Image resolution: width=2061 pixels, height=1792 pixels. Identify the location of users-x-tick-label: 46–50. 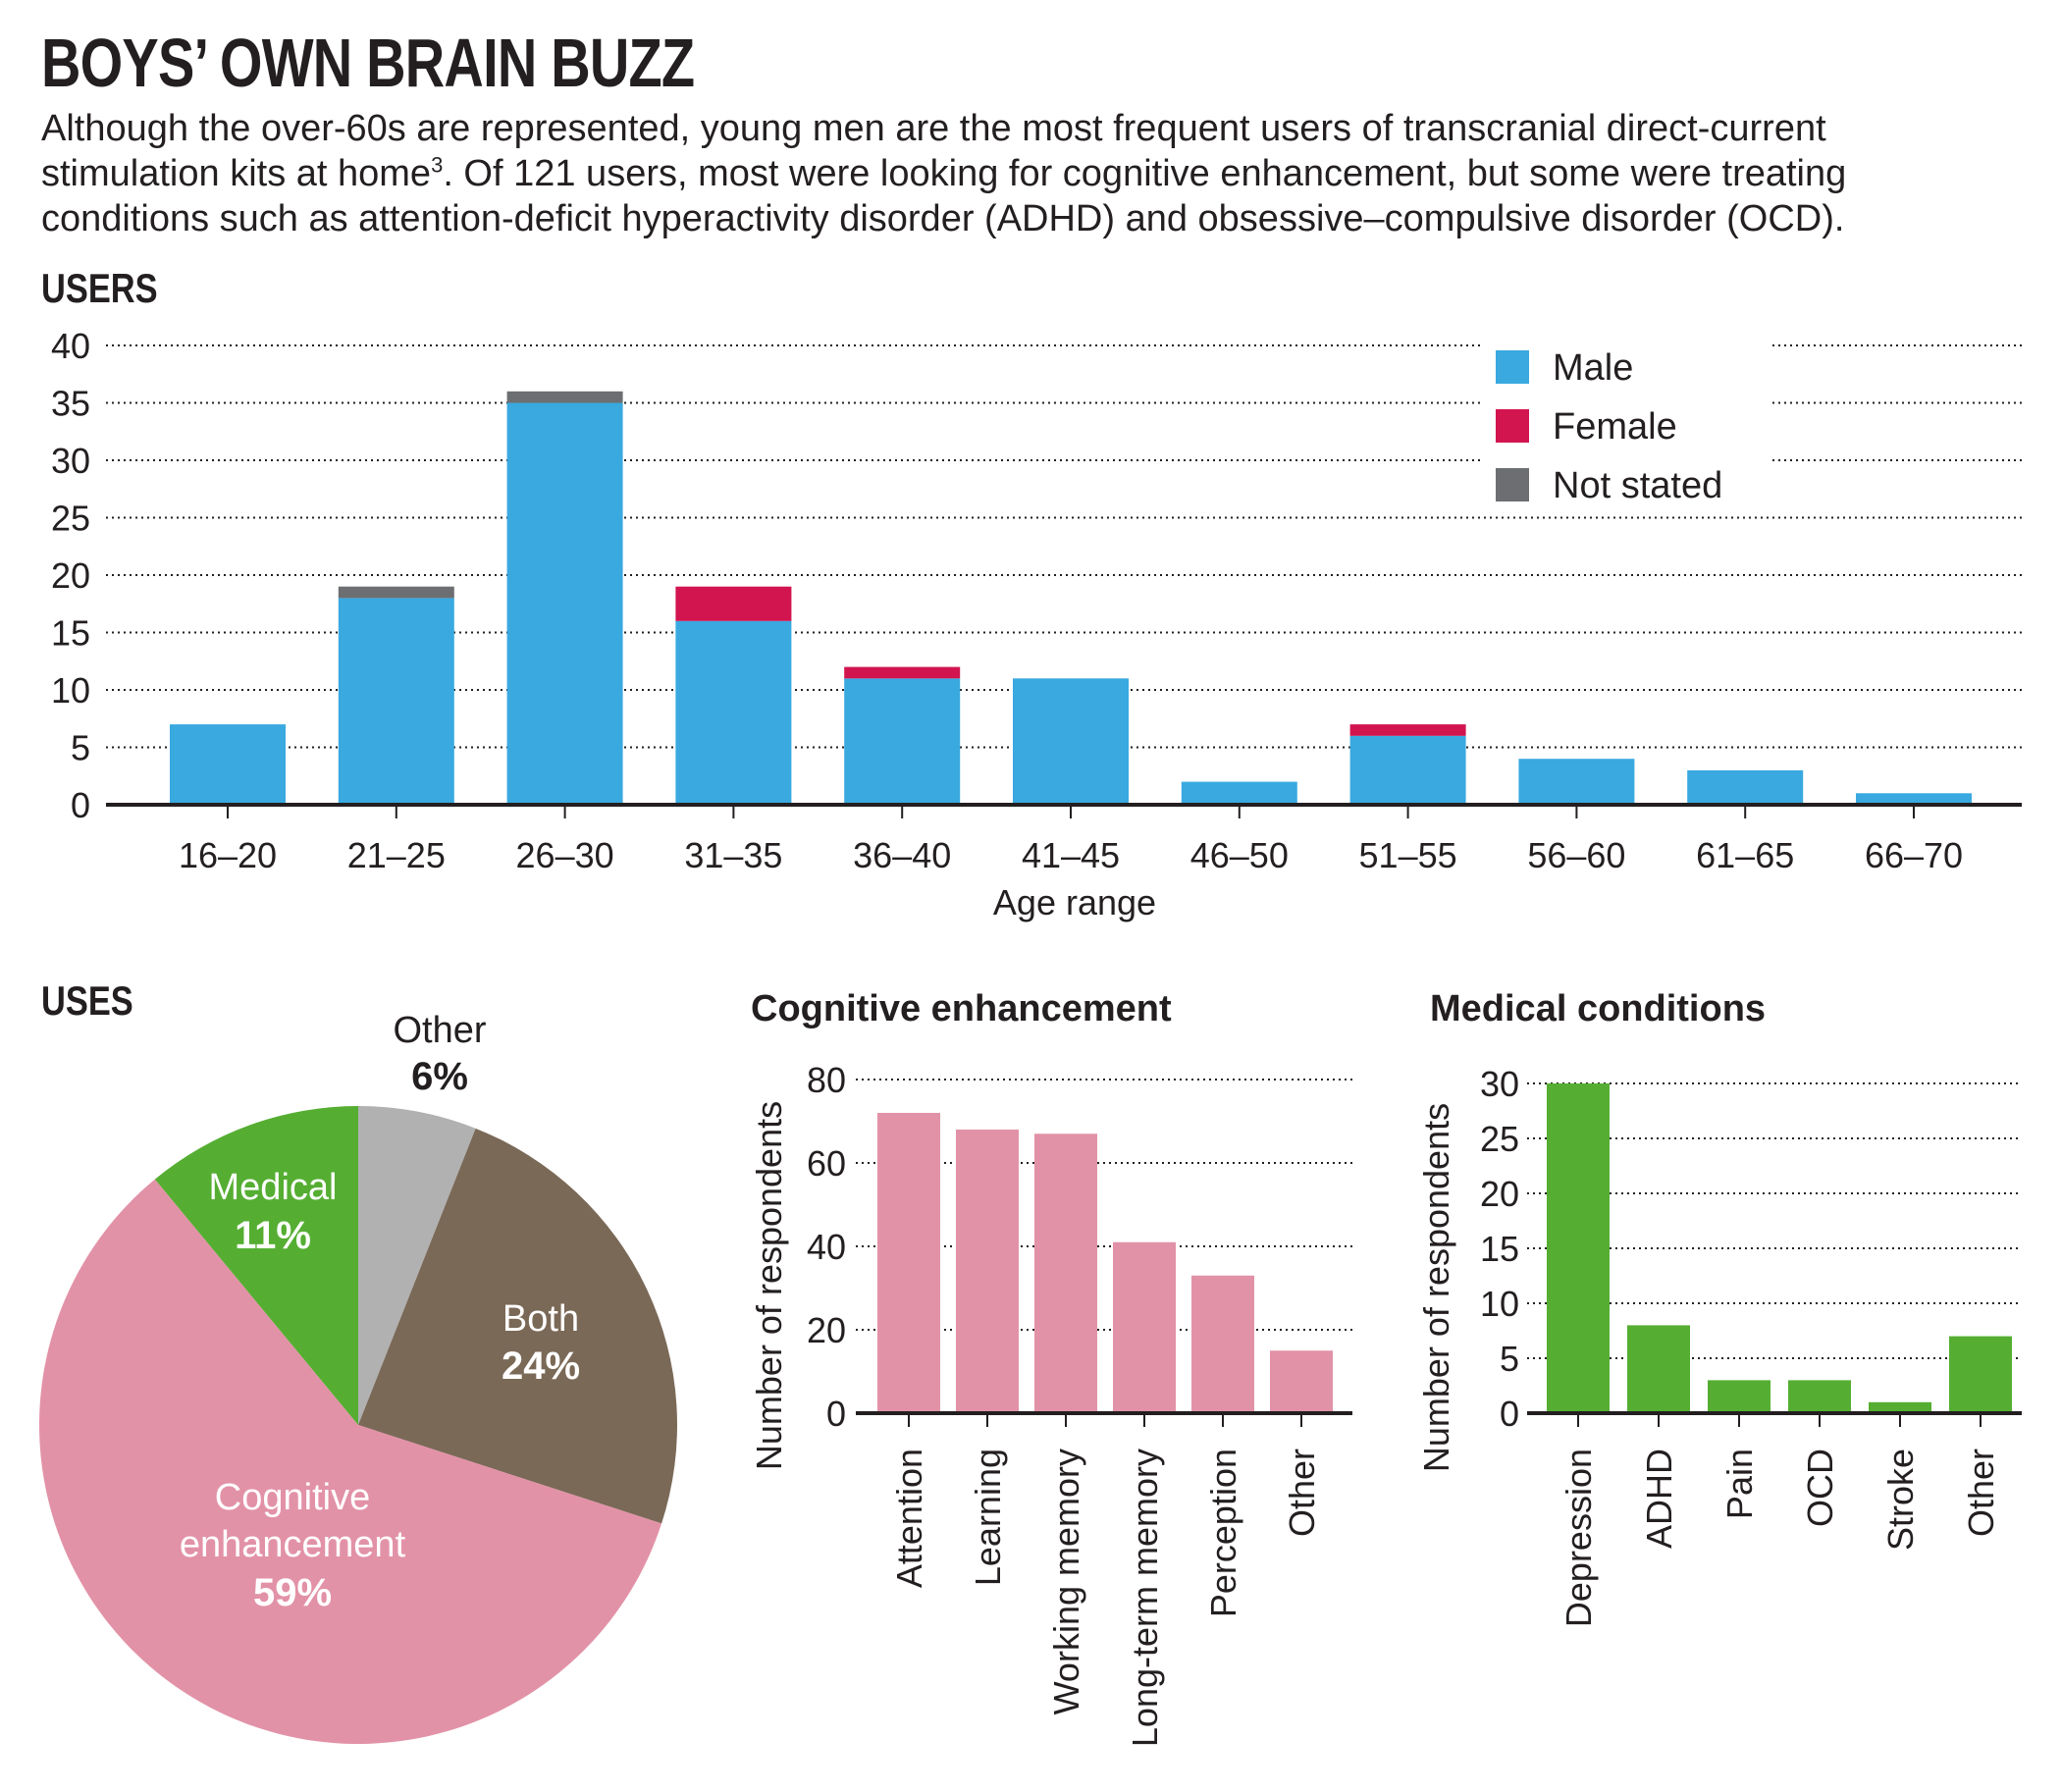
(1239, 855).